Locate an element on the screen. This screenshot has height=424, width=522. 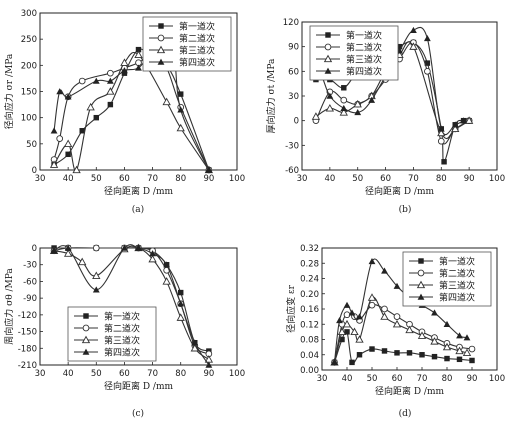
panel-label: (b) is located at coordinates (405, 209).